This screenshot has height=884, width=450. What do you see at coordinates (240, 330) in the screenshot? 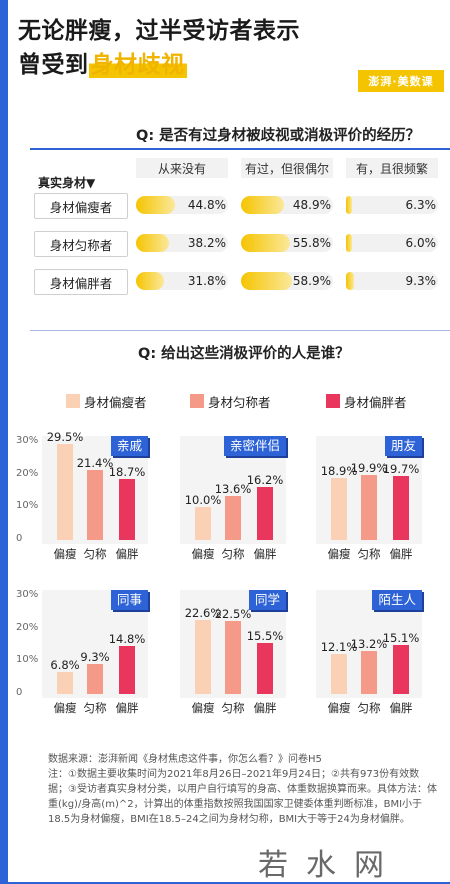
I see `question-2-rule` at bounding box center [240, 330].